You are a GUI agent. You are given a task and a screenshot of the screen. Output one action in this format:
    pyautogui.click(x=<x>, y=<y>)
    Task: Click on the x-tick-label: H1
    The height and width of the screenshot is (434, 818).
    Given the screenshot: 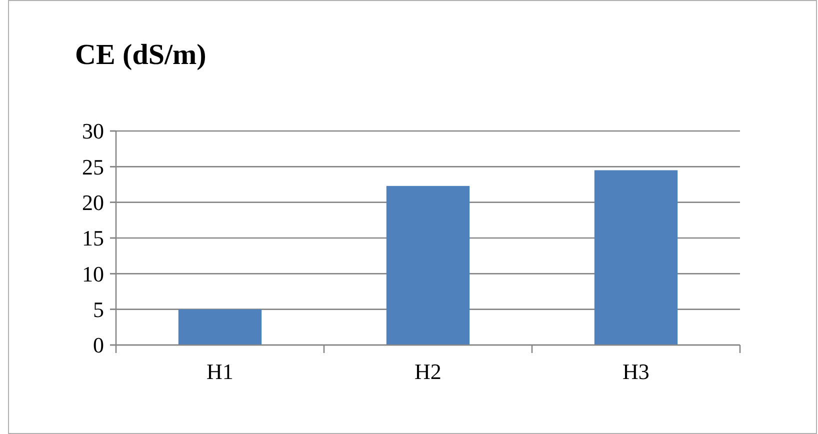 What is the action you would take?
    pyautogui.click(x=220, y=371)
    